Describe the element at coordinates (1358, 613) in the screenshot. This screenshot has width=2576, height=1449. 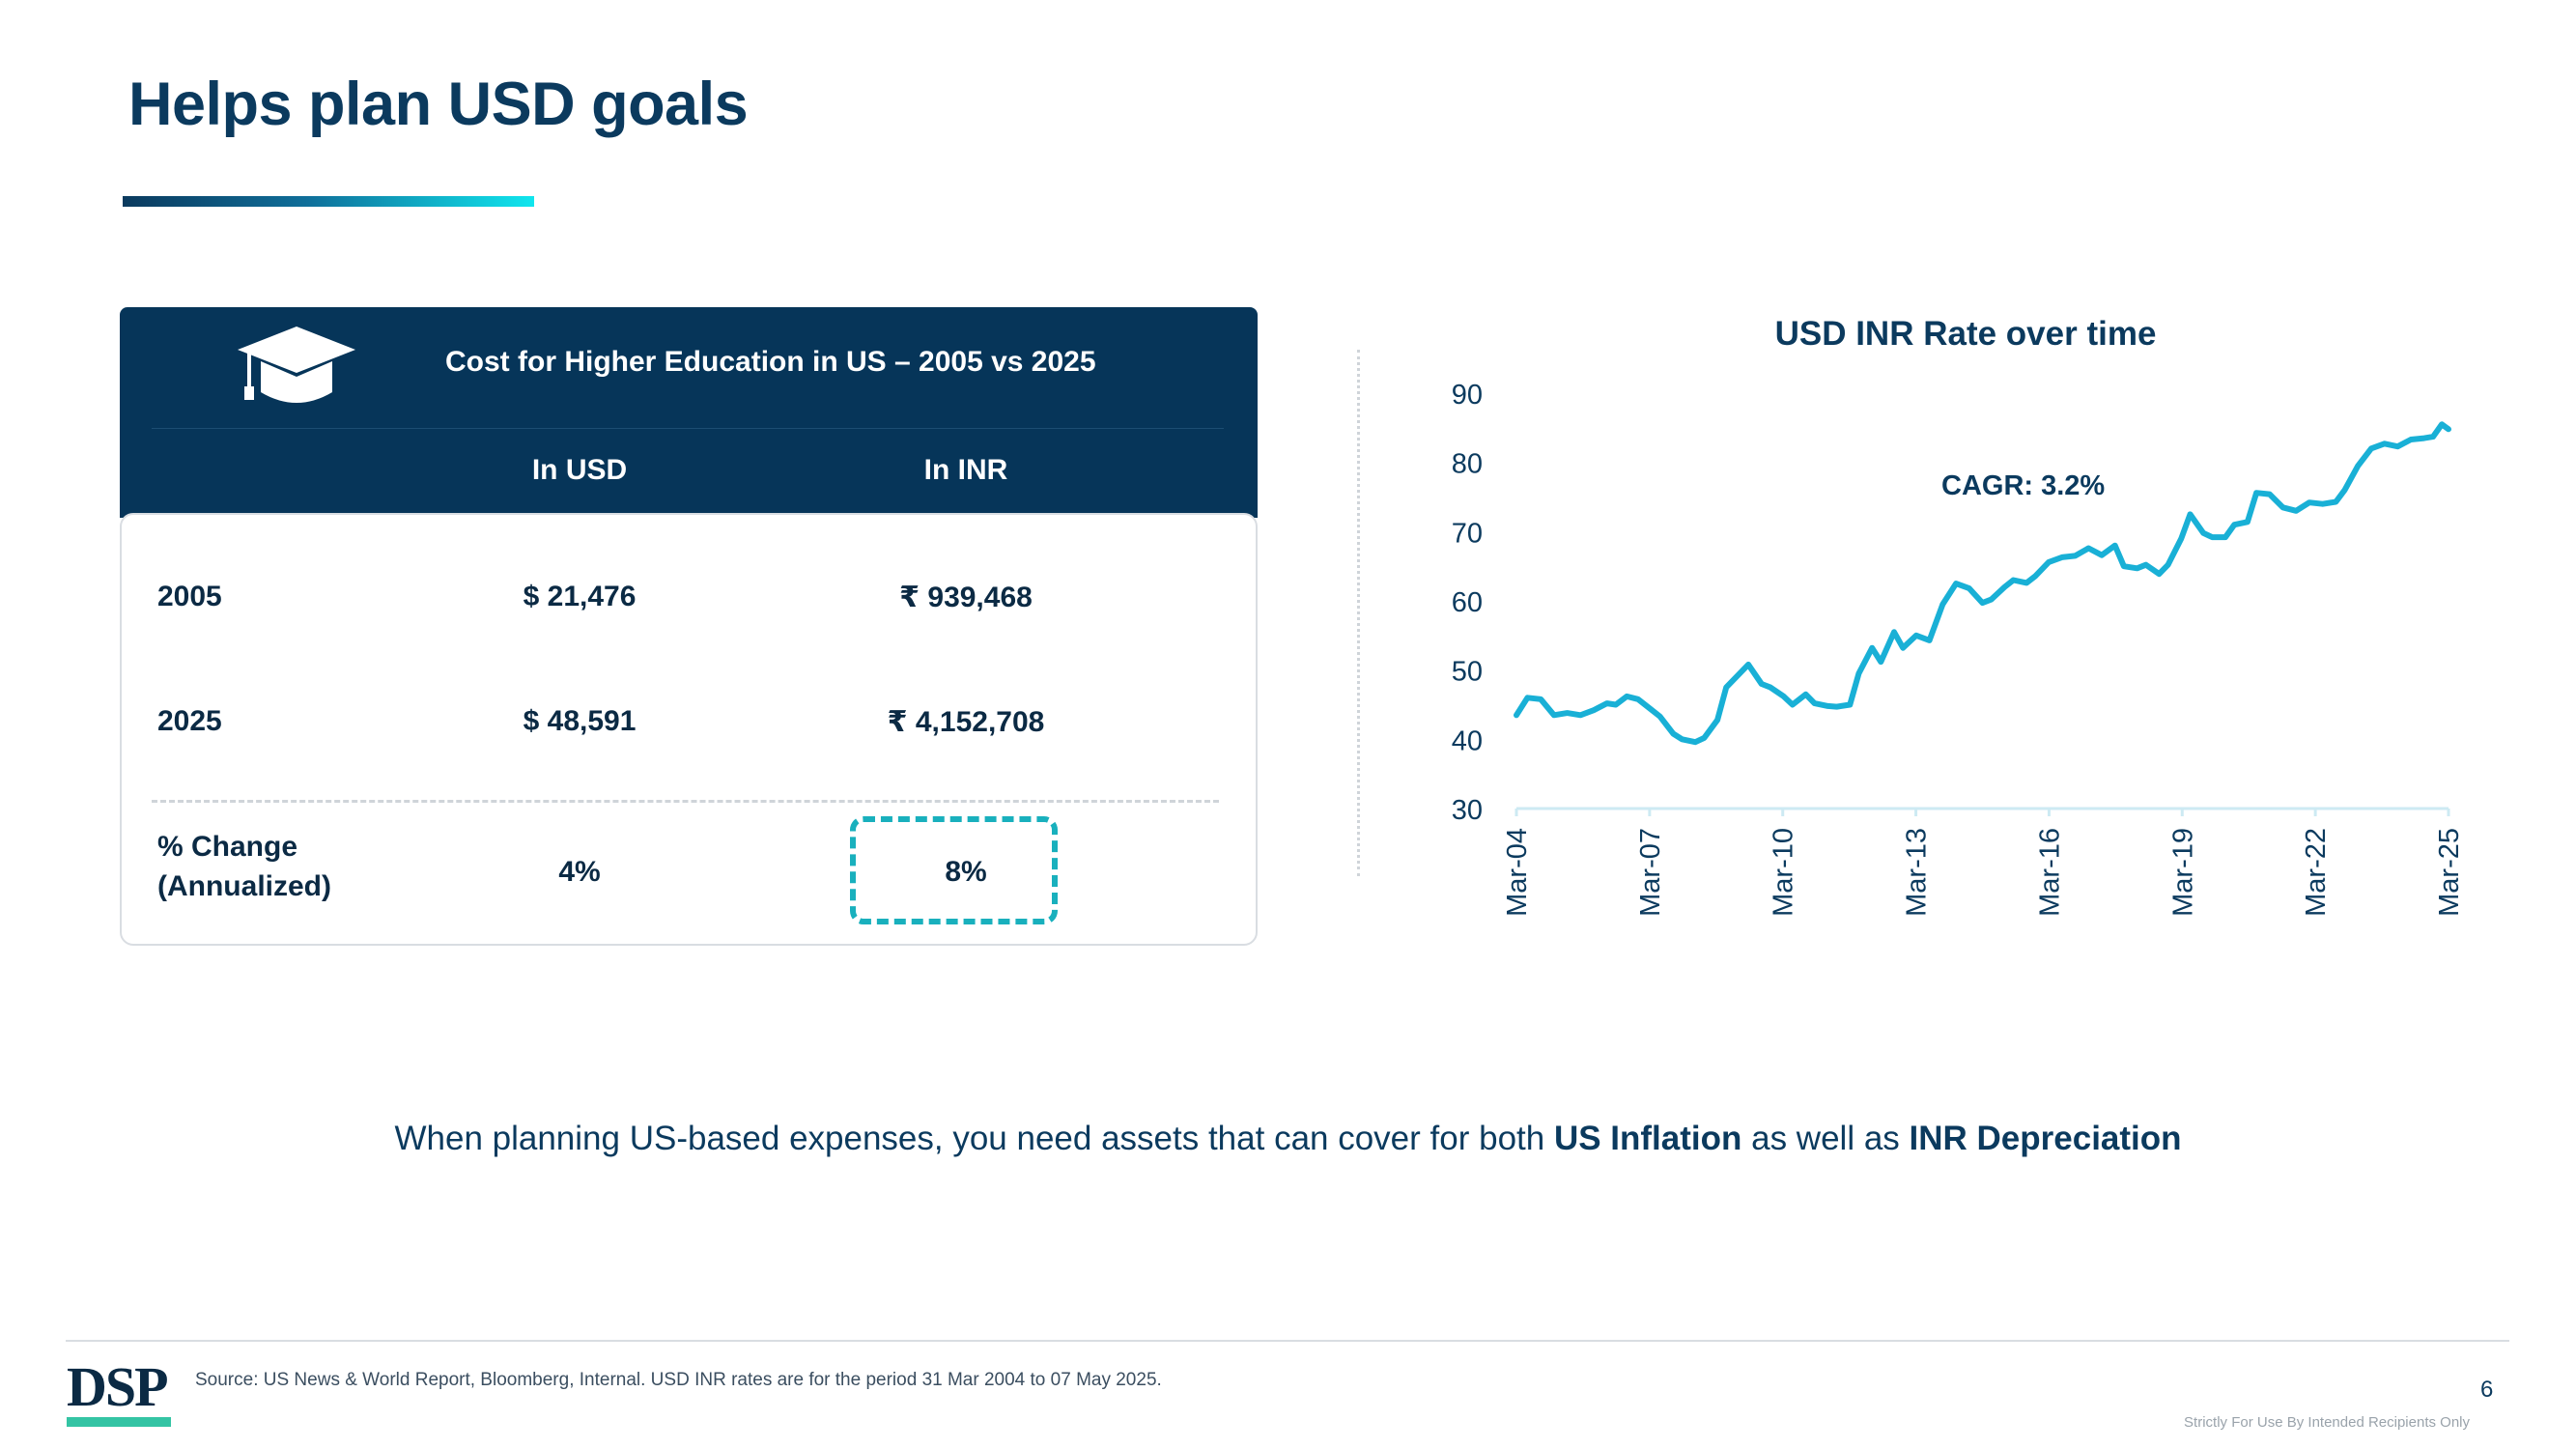
I see `vertical-divider` at that location.